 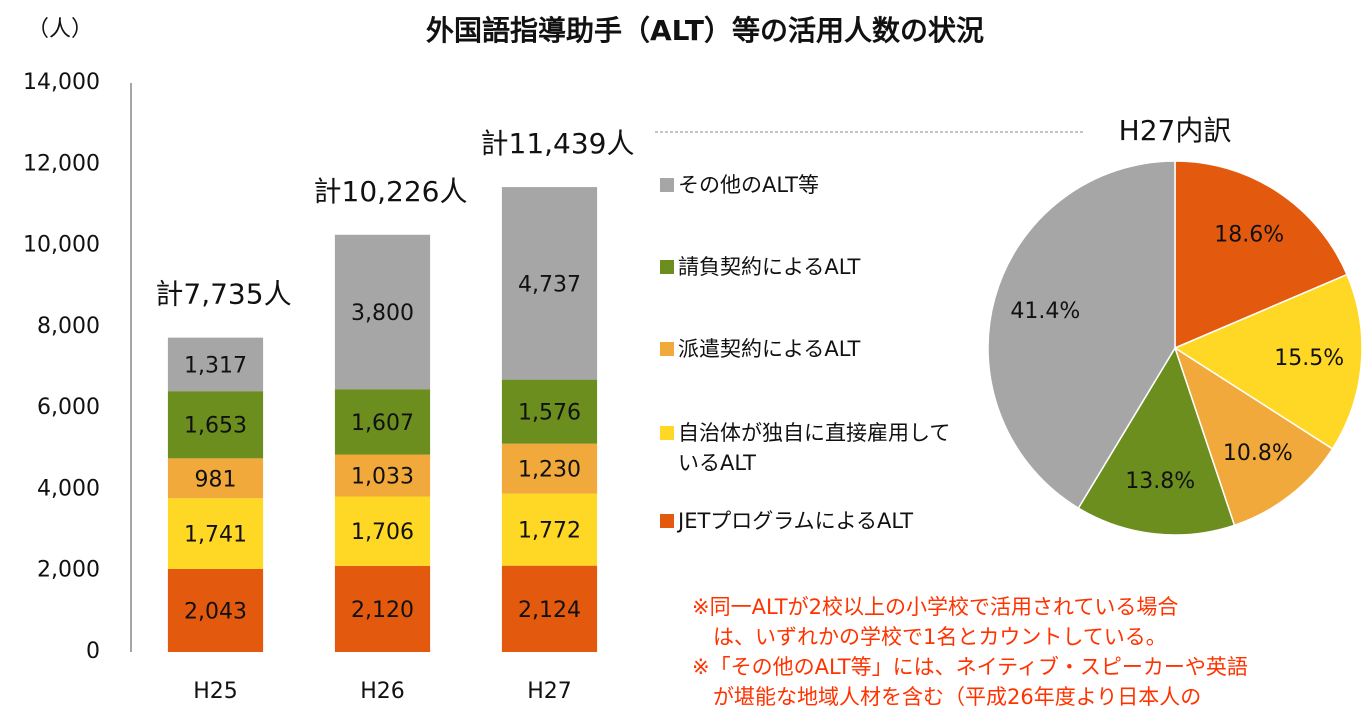 I want to click on bar-value-label: 1,772, so click(x=549, y=531).